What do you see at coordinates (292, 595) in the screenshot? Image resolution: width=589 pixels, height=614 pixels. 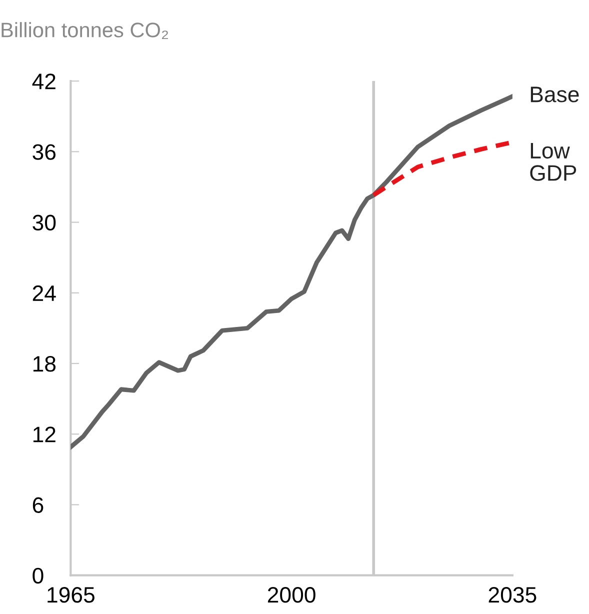 I see `x-tick-label: 2000` at bounding box center [292, 595].